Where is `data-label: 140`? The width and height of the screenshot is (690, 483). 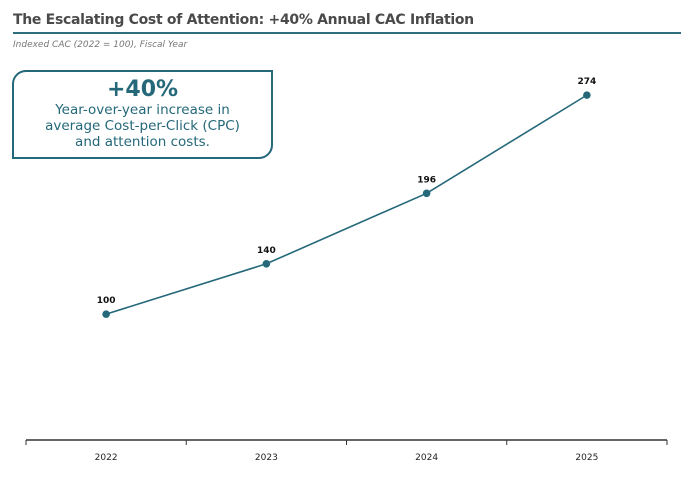 data-label: 140 is located at coordinates (266, 251).